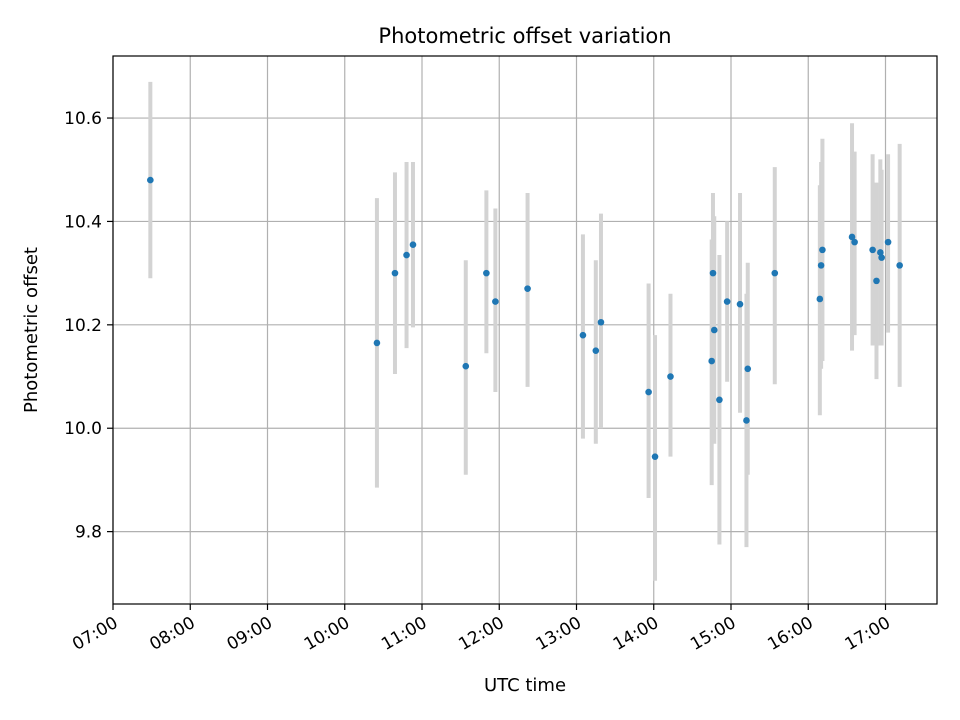  I want to click on x-tick-label: 13:00, so click(559, 634).